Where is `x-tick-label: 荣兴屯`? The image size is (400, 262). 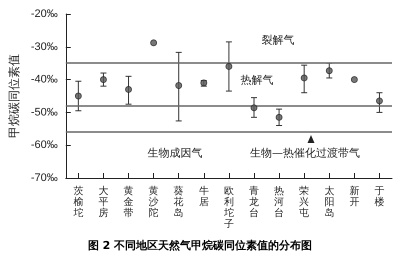 x-tick-label: 荣兴屯 is located at coordinates (304, 202).